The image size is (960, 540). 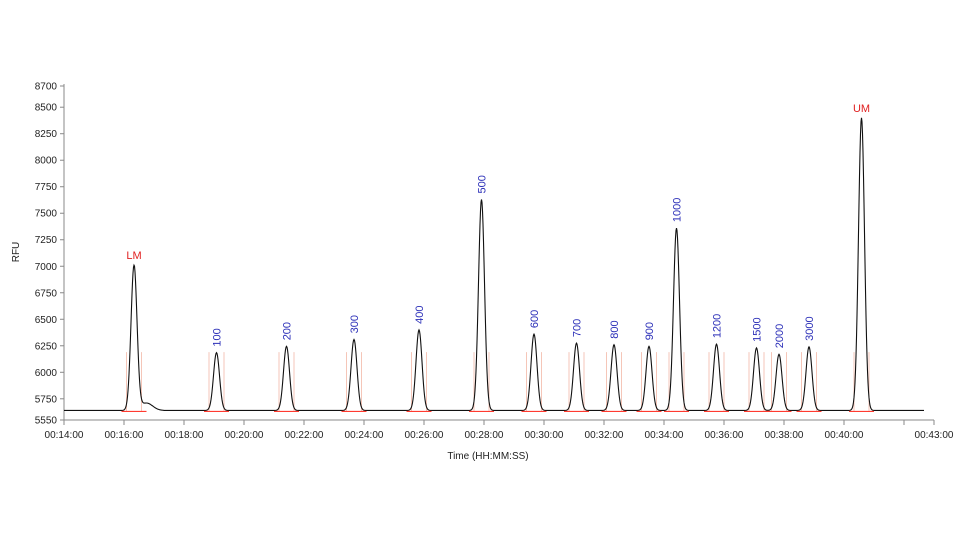 I want to click on y-axis-title: RFU, so click(x=16, y=252).